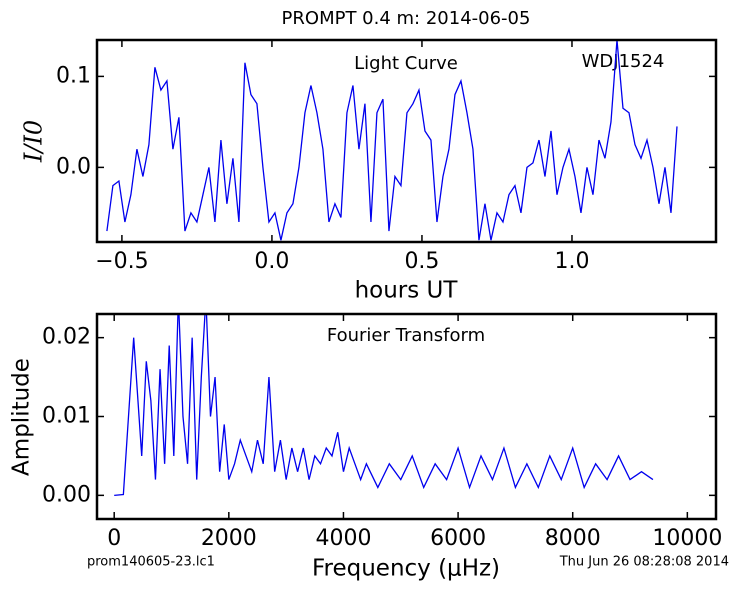  I want to click on footer: prom140605-23.lc1, so click(151, 562).